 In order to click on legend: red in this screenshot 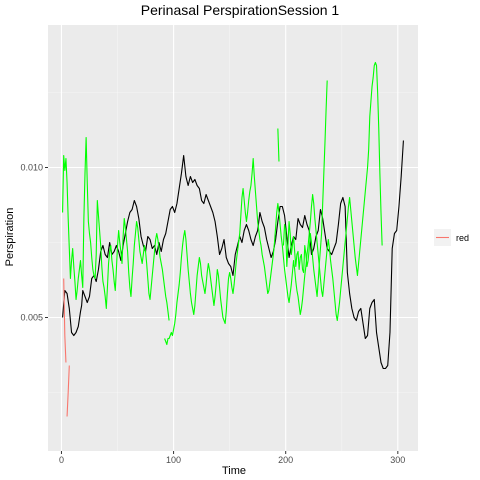, I will do `click(451, 237)`.